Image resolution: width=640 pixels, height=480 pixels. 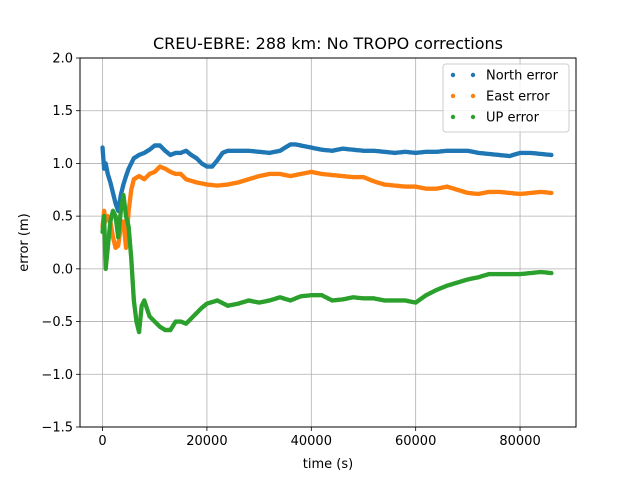 I want to click on series-north-error, so click(x=327, y=178).